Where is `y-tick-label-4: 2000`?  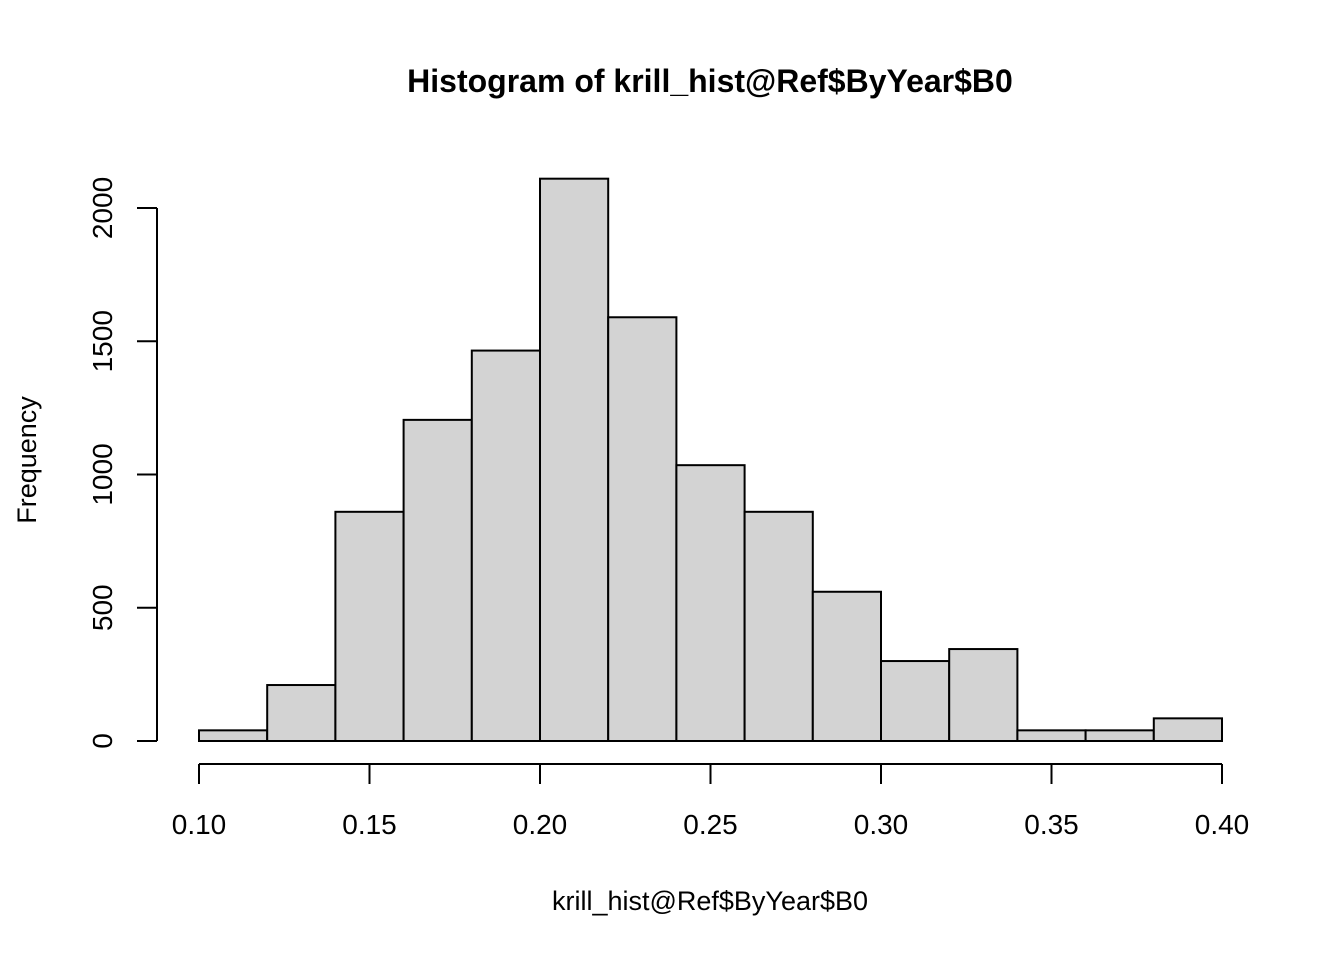 y-tick-label-4: 2000 is located at coordinates (102, 208).